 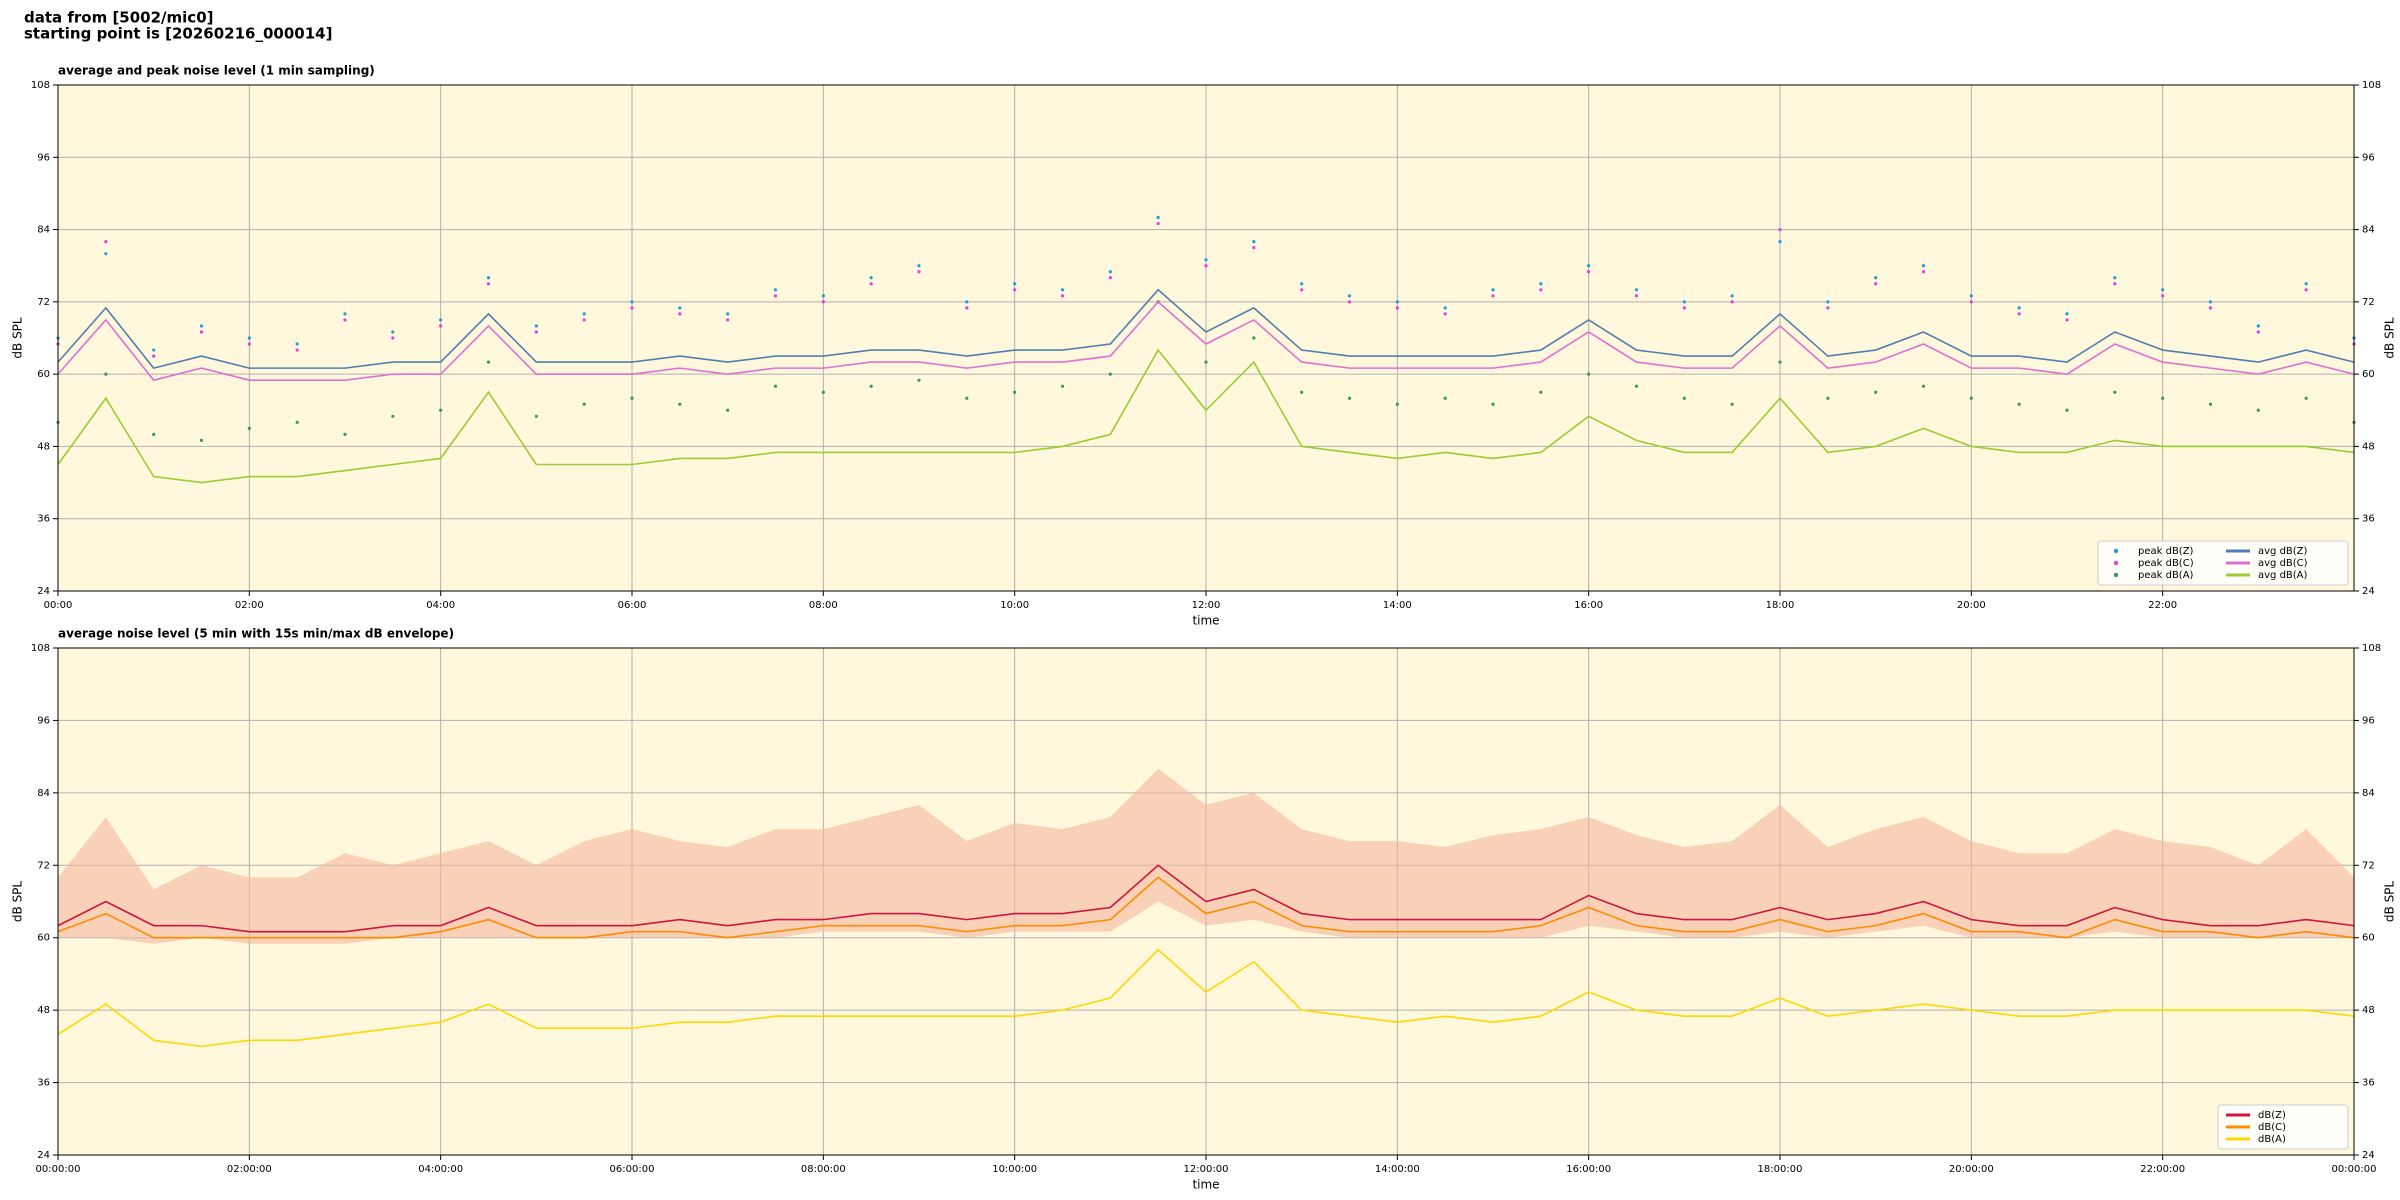 What do you see at coordinates (2162, 1169) in the screenshot?
I see `x-tick-label: 22:00:00` at bounding box center [2162, 1169].